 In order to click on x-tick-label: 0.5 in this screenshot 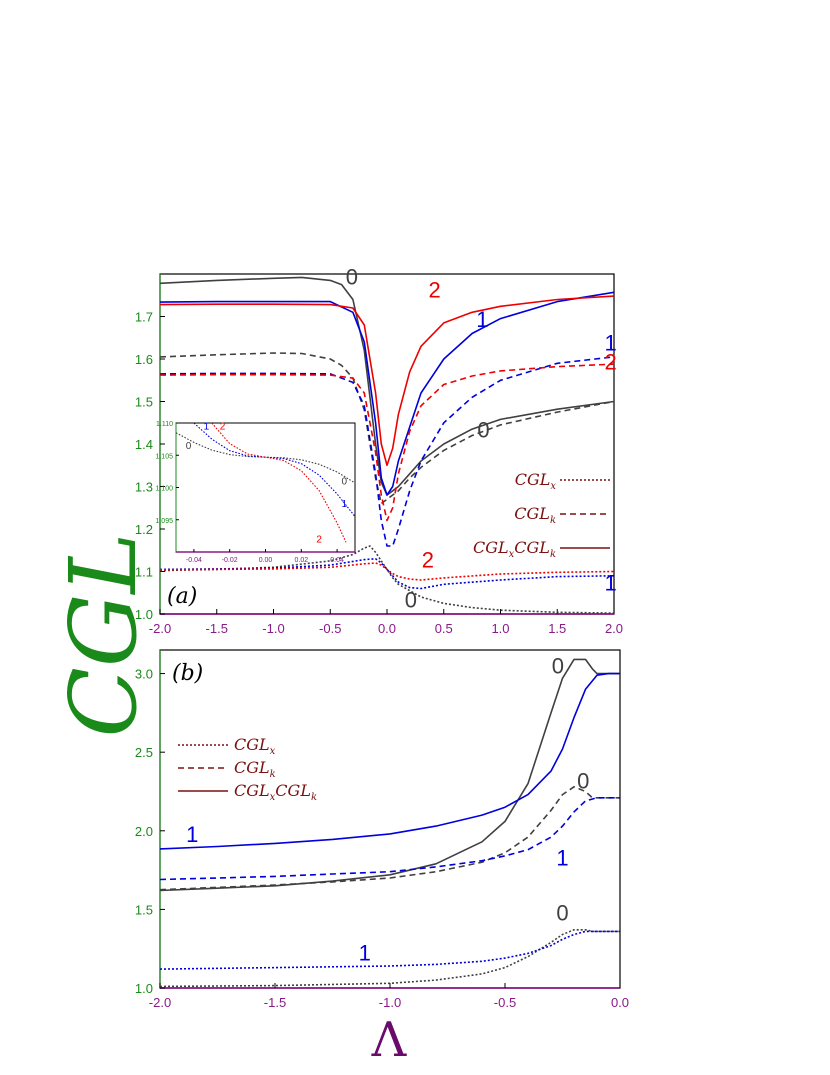, I will do `click(444, 628)`.